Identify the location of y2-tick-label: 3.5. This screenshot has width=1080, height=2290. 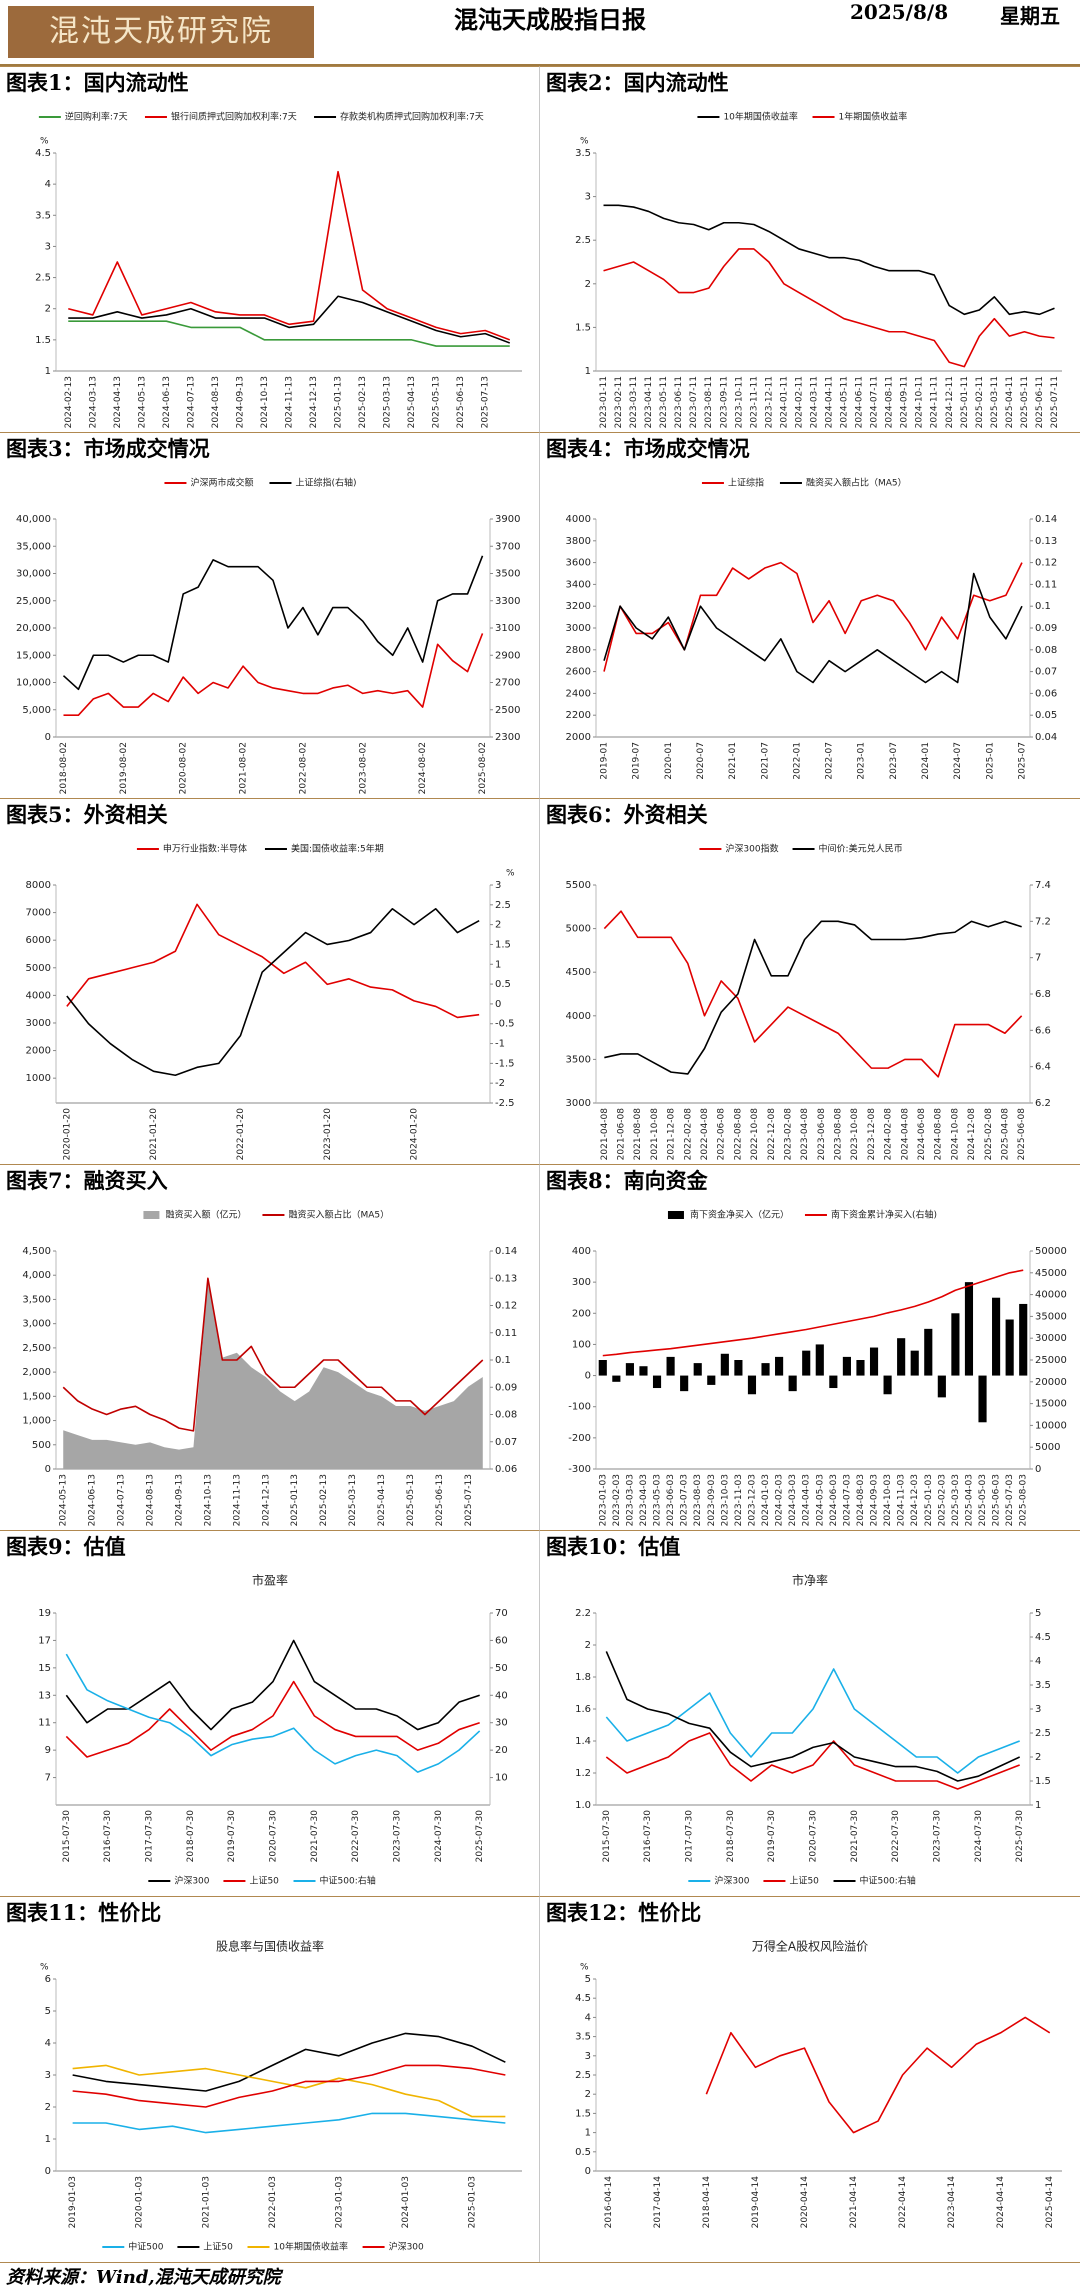
(1043, 1685).